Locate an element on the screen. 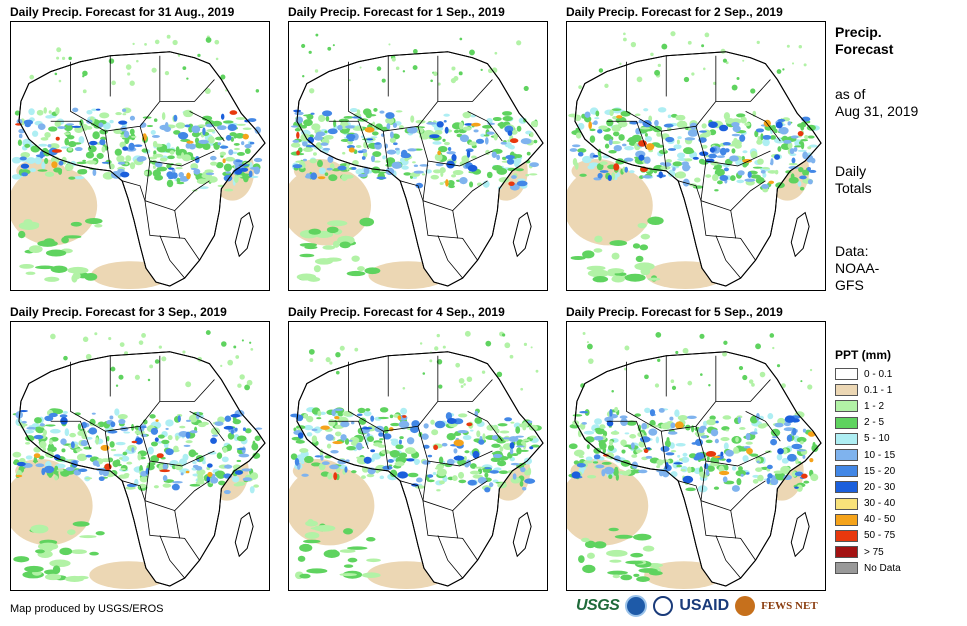 This screenshot has height=626, width=967. legend-swatch is located at coordinates (846, 568).